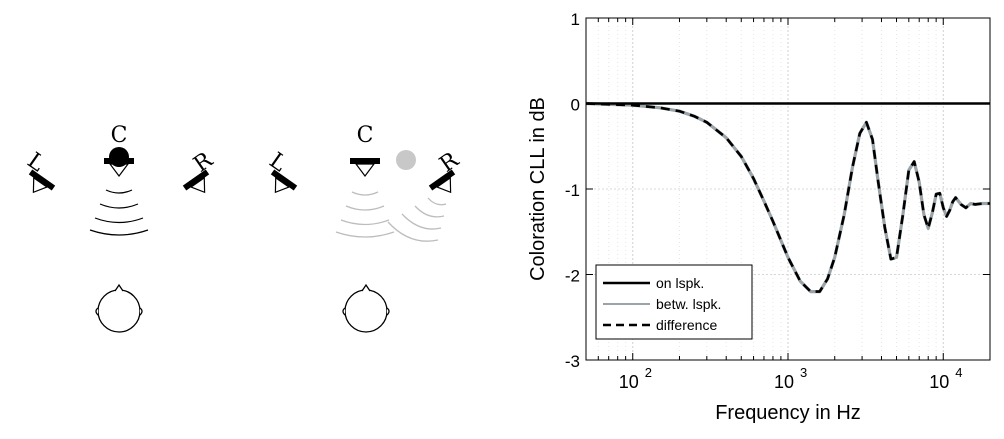 This screenshot has width=1004, height=439. I want to click on source-dot-icon, so click(119, 157).